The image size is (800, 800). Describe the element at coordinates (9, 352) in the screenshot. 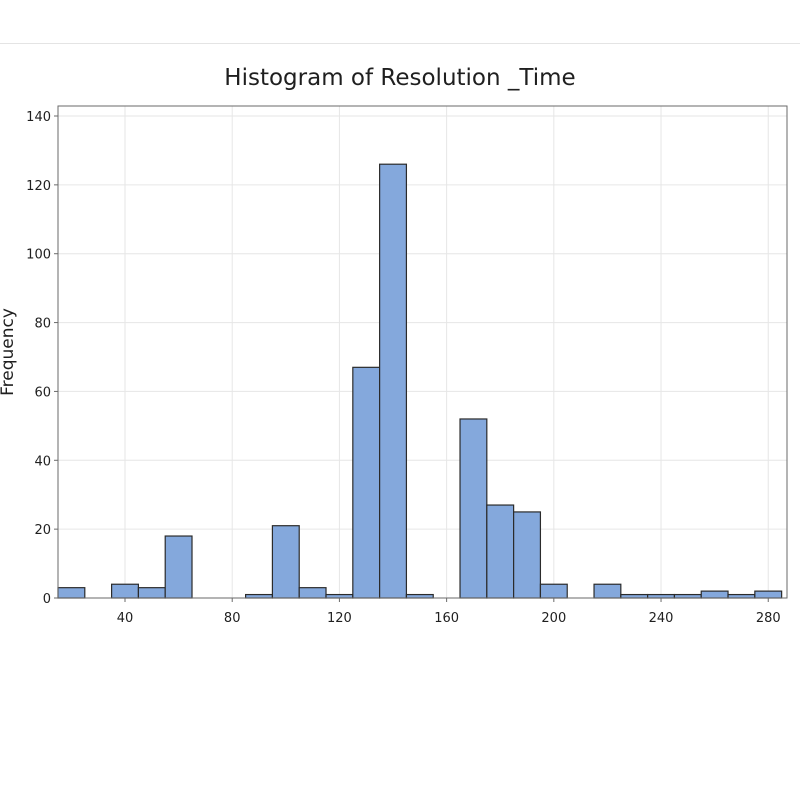

I see `y-axis-label: Frequency` at that location.